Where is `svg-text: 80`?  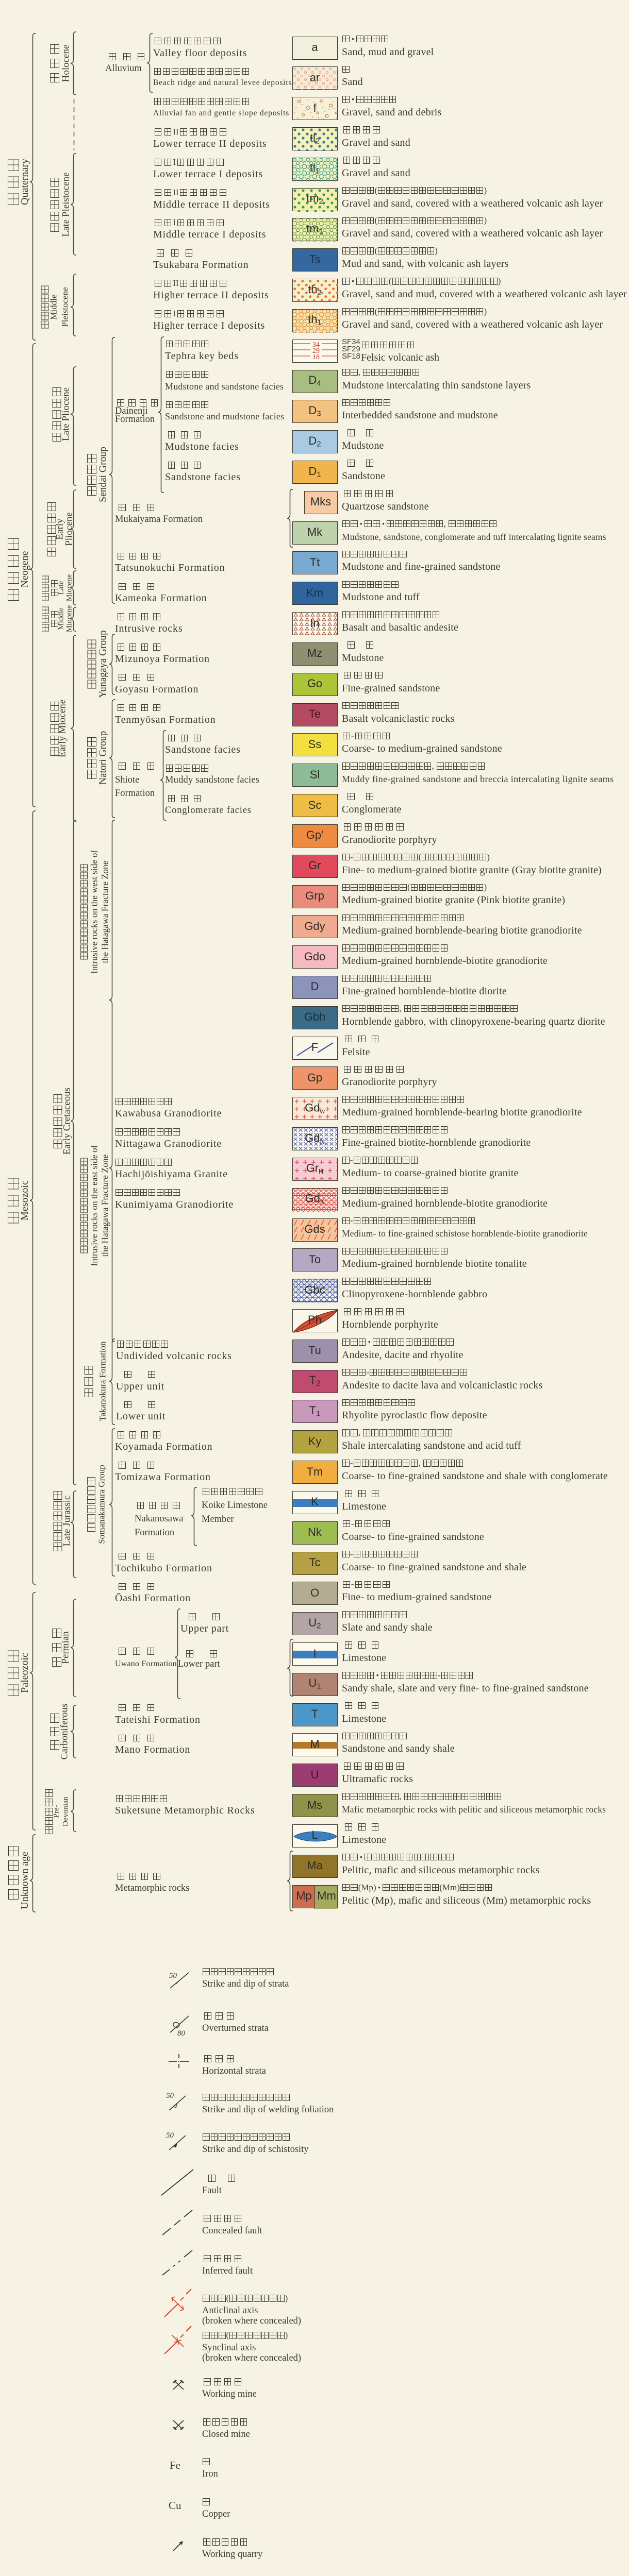 svg-text: 80 is located at coordinates (182, 2033).